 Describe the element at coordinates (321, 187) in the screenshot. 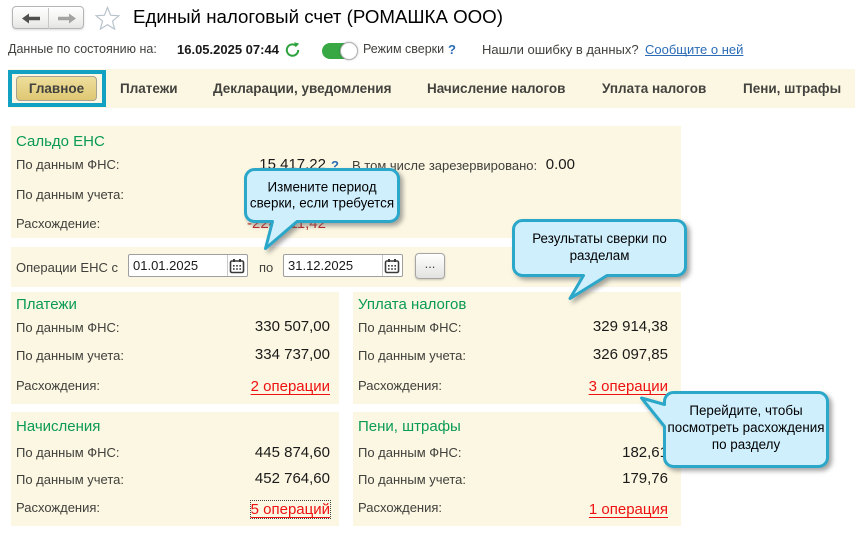

I see `svg-text: Измените период` at that location.